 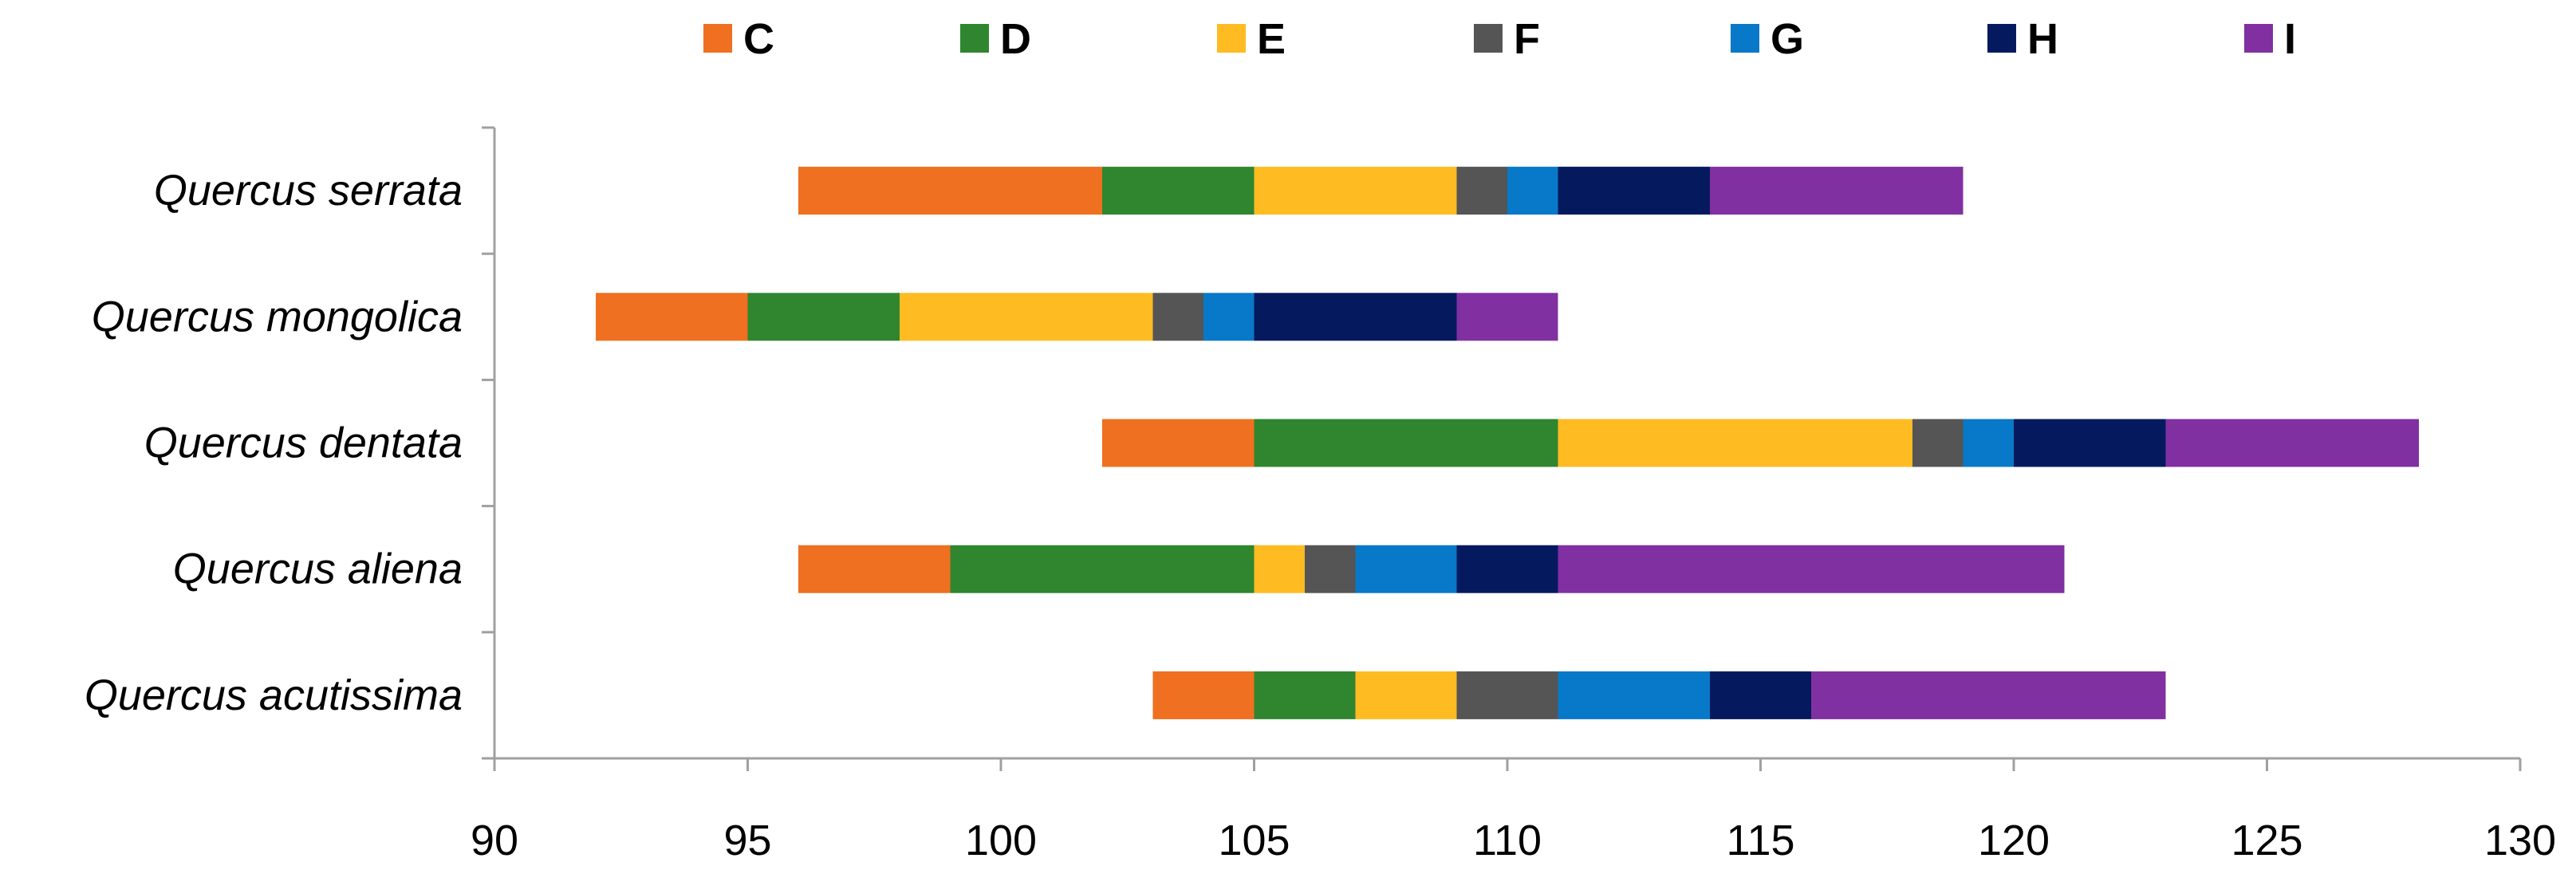 I want to click on category-label: Quercus dentata, so click(x=303, y=443).